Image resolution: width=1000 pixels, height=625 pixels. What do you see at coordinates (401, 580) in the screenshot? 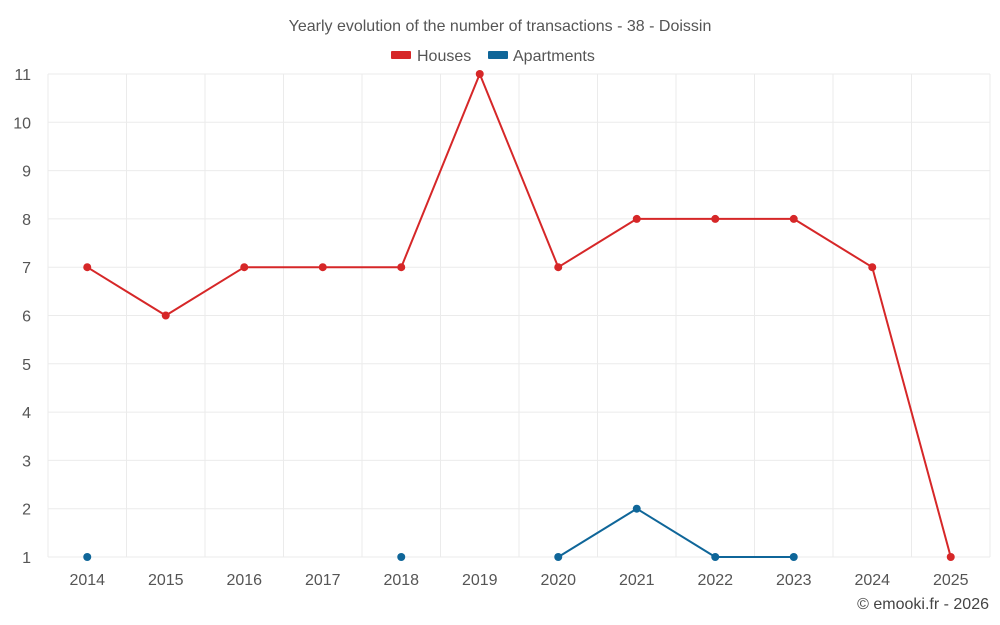
I see `x-tick-label: 2018` at bounding box center [401, 580].